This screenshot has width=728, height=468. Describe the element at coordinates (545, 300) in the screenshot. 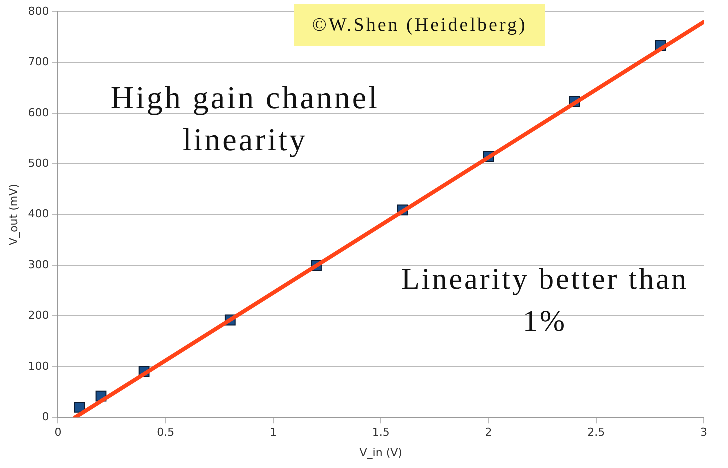

I see `annotation: Linearity better than 1%` at that location.